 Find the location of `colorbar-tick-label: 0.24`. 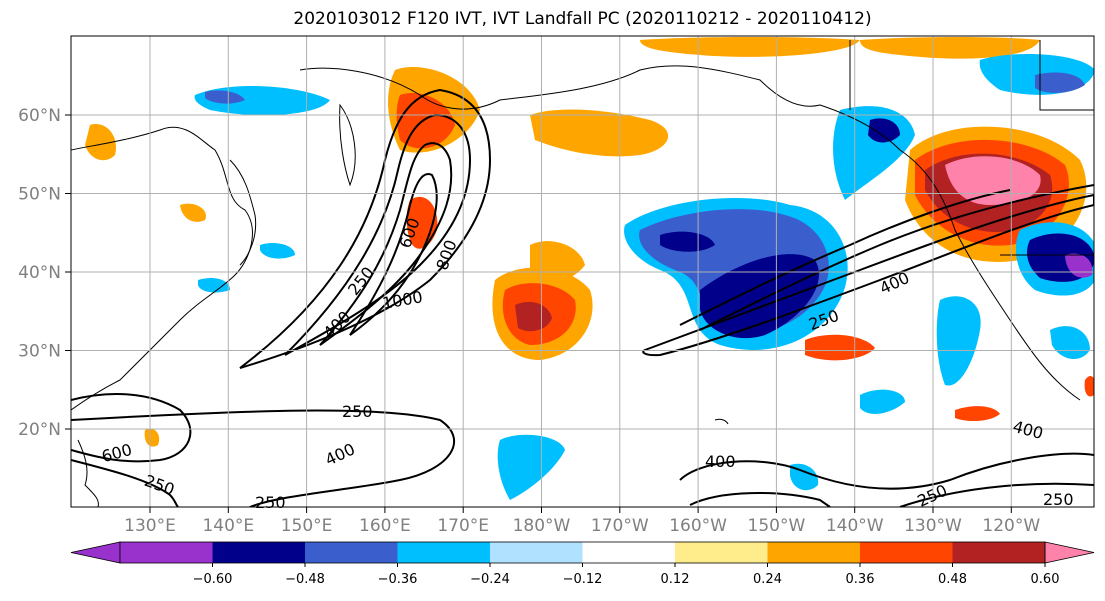

colorbar-tick-label: 0.24 is located at coordinates (767, 579).